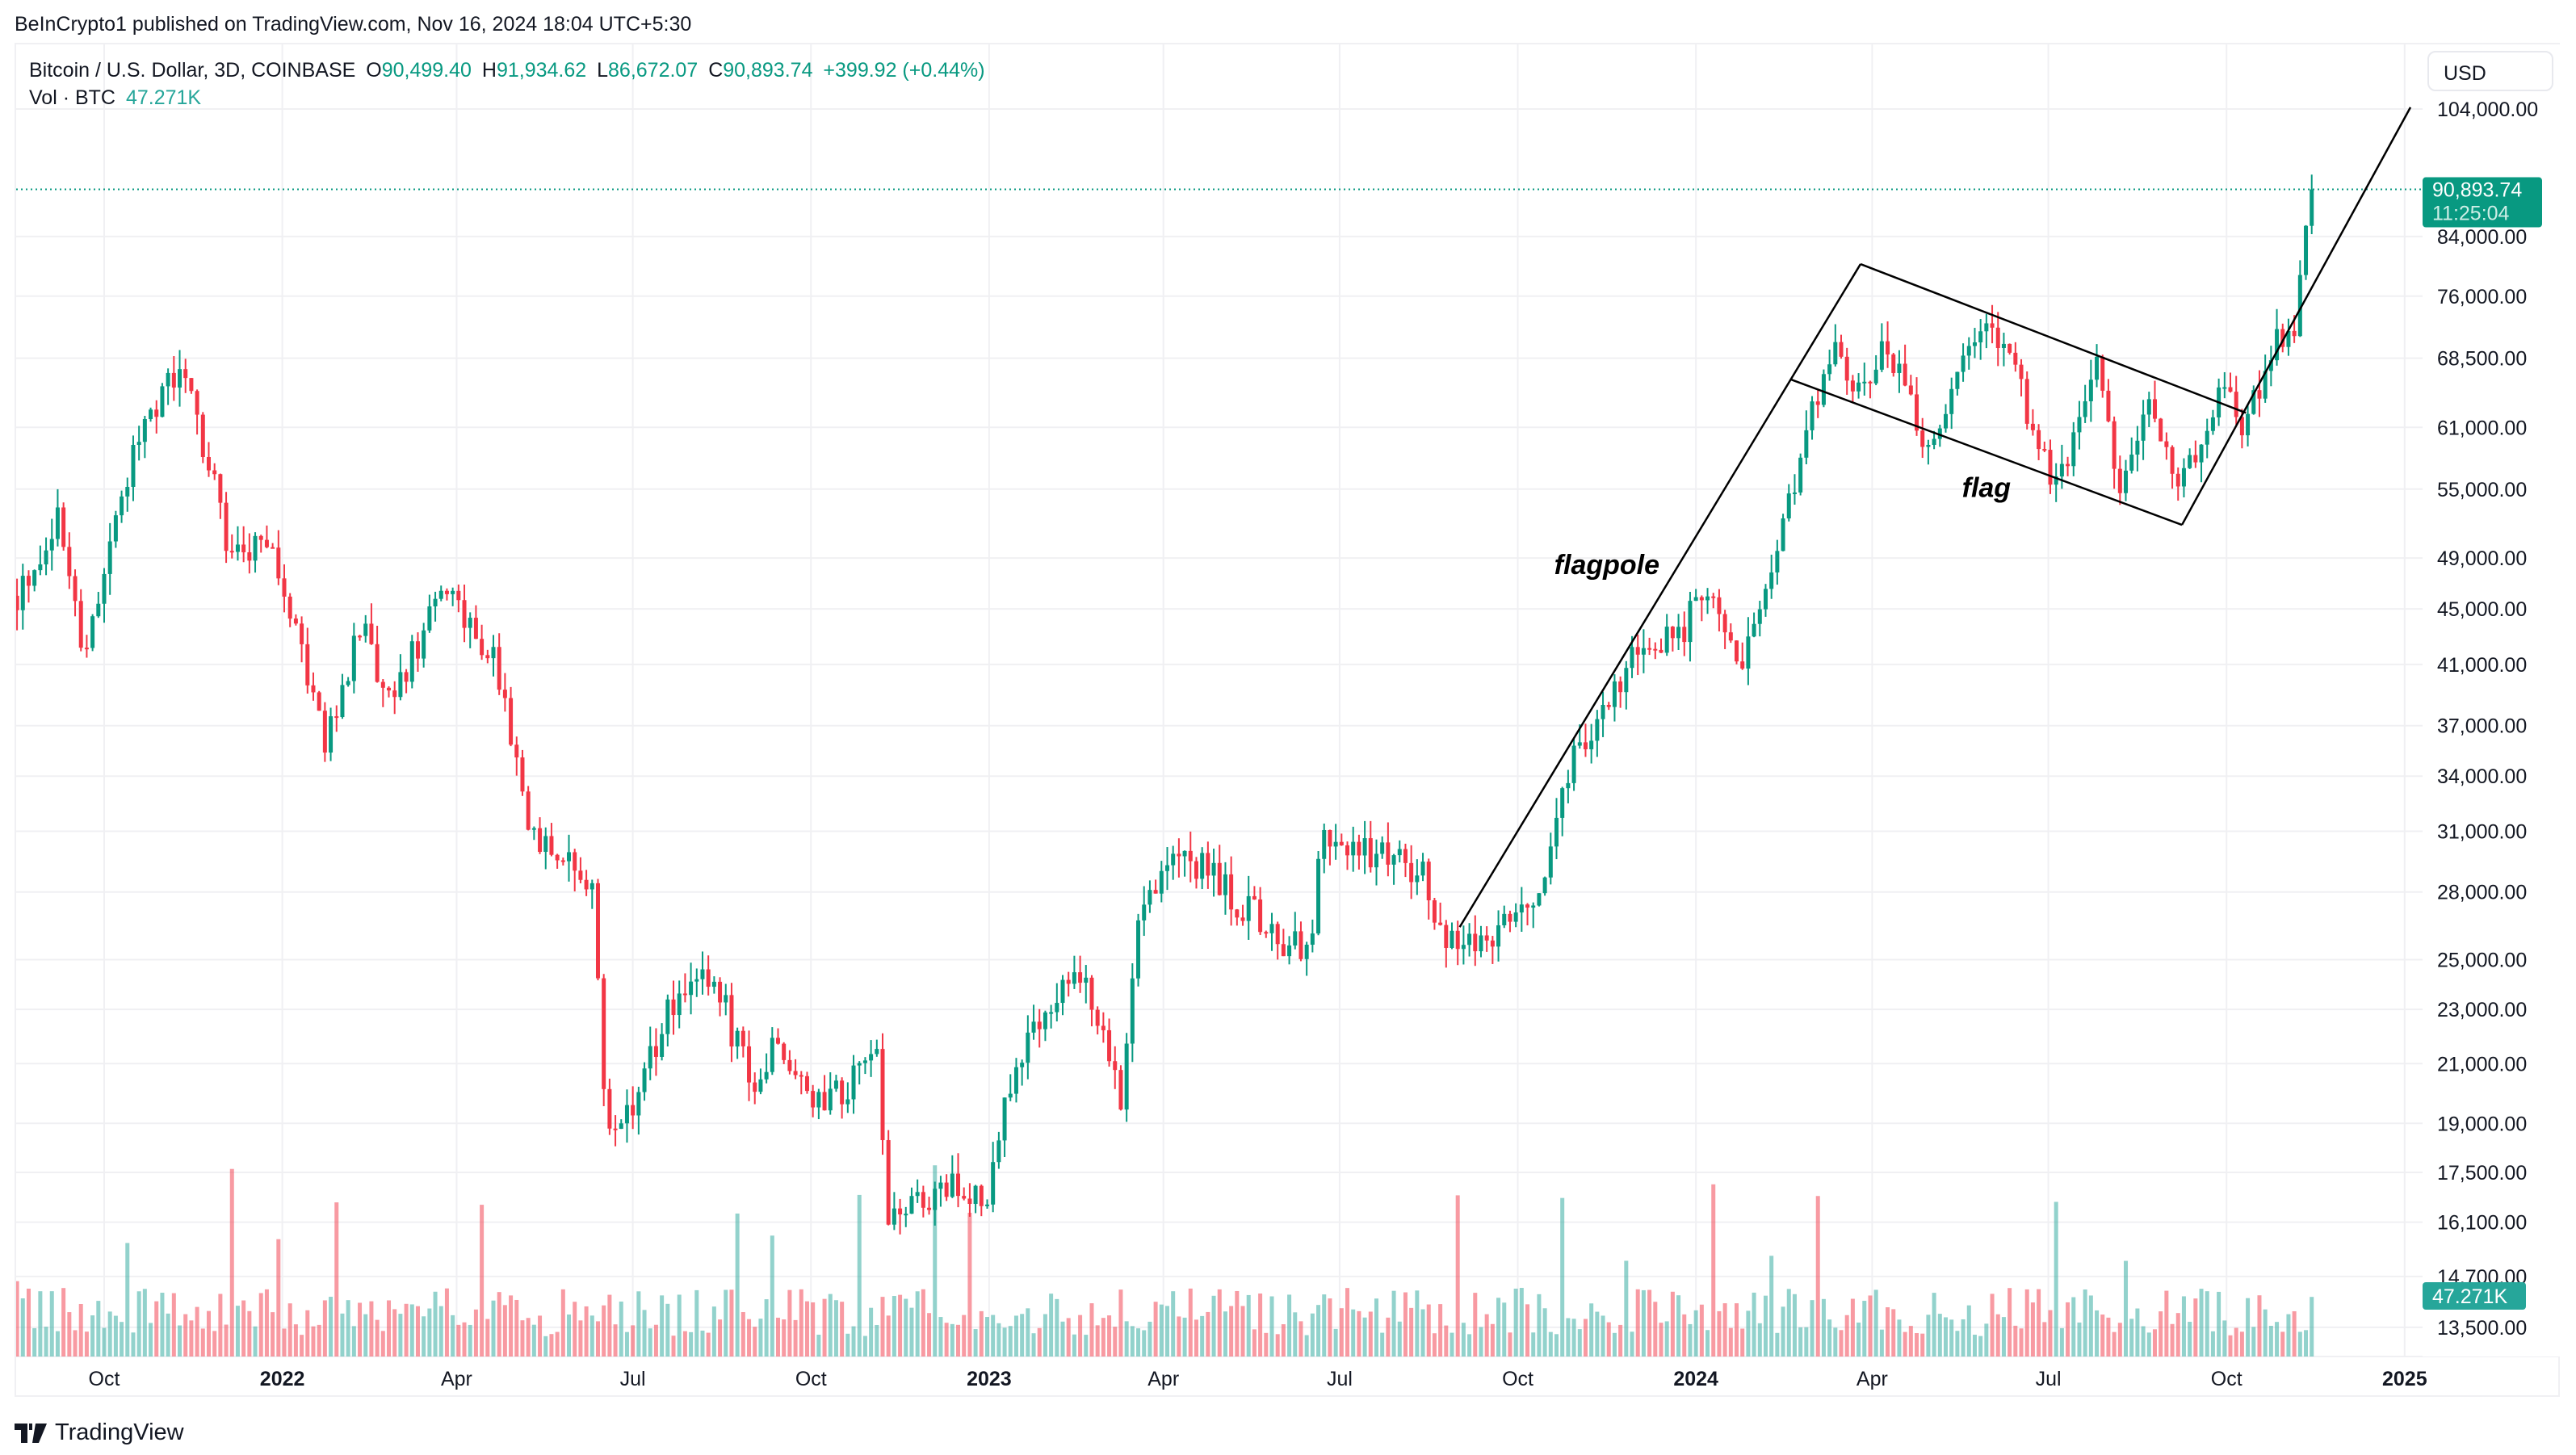  What do you see at coordinates (2482, 202) in the screenshot?
I see `last-price-tag` at bounding box center [2482, 202].